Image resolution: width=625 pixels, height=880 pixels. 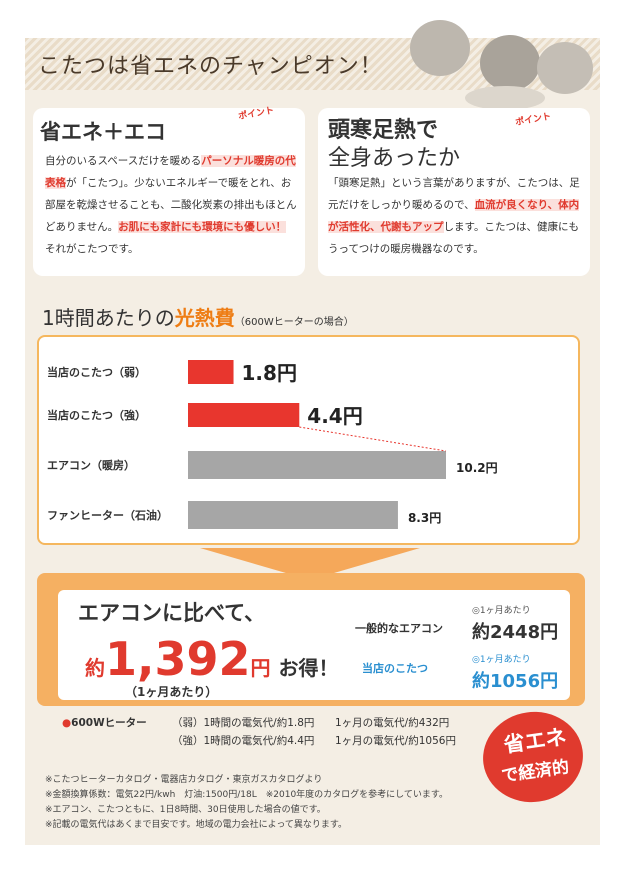 I want to click on value-label: 10.2円, so click(x=477, y=468).